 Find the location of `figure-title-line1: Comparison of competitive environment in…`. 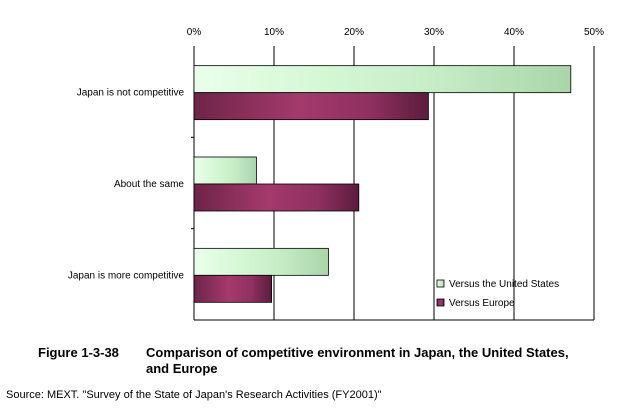

figure-title-line1: Comparison of competitive environment in… is located at coordinates (357, 352).